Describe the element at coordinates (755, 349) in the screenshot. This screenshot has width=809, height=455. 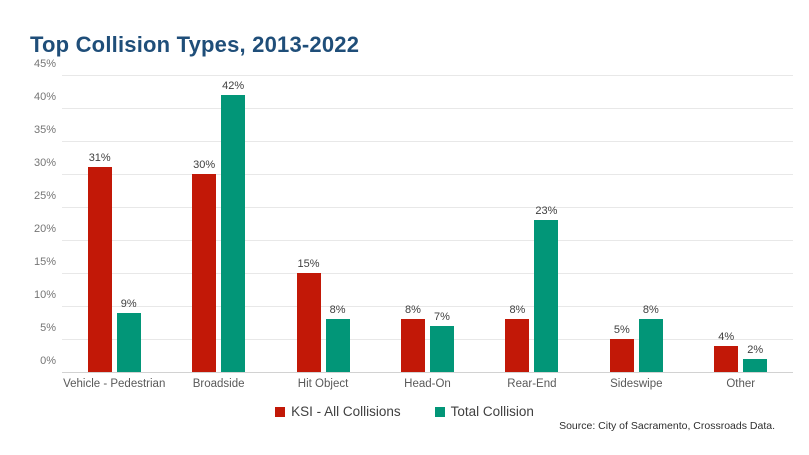
I see `bar-value-label: 2%` at that location.